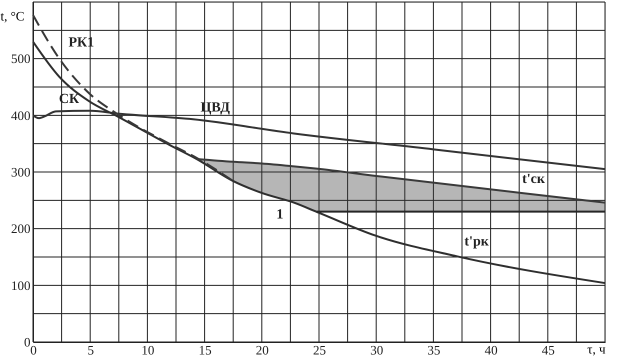 The width and height of the screenshot is (618, 358). What do you see at coordinates (319, 350) in the screenshot?
I see `x-tick-label: 25` at bounding box center [319, 350].